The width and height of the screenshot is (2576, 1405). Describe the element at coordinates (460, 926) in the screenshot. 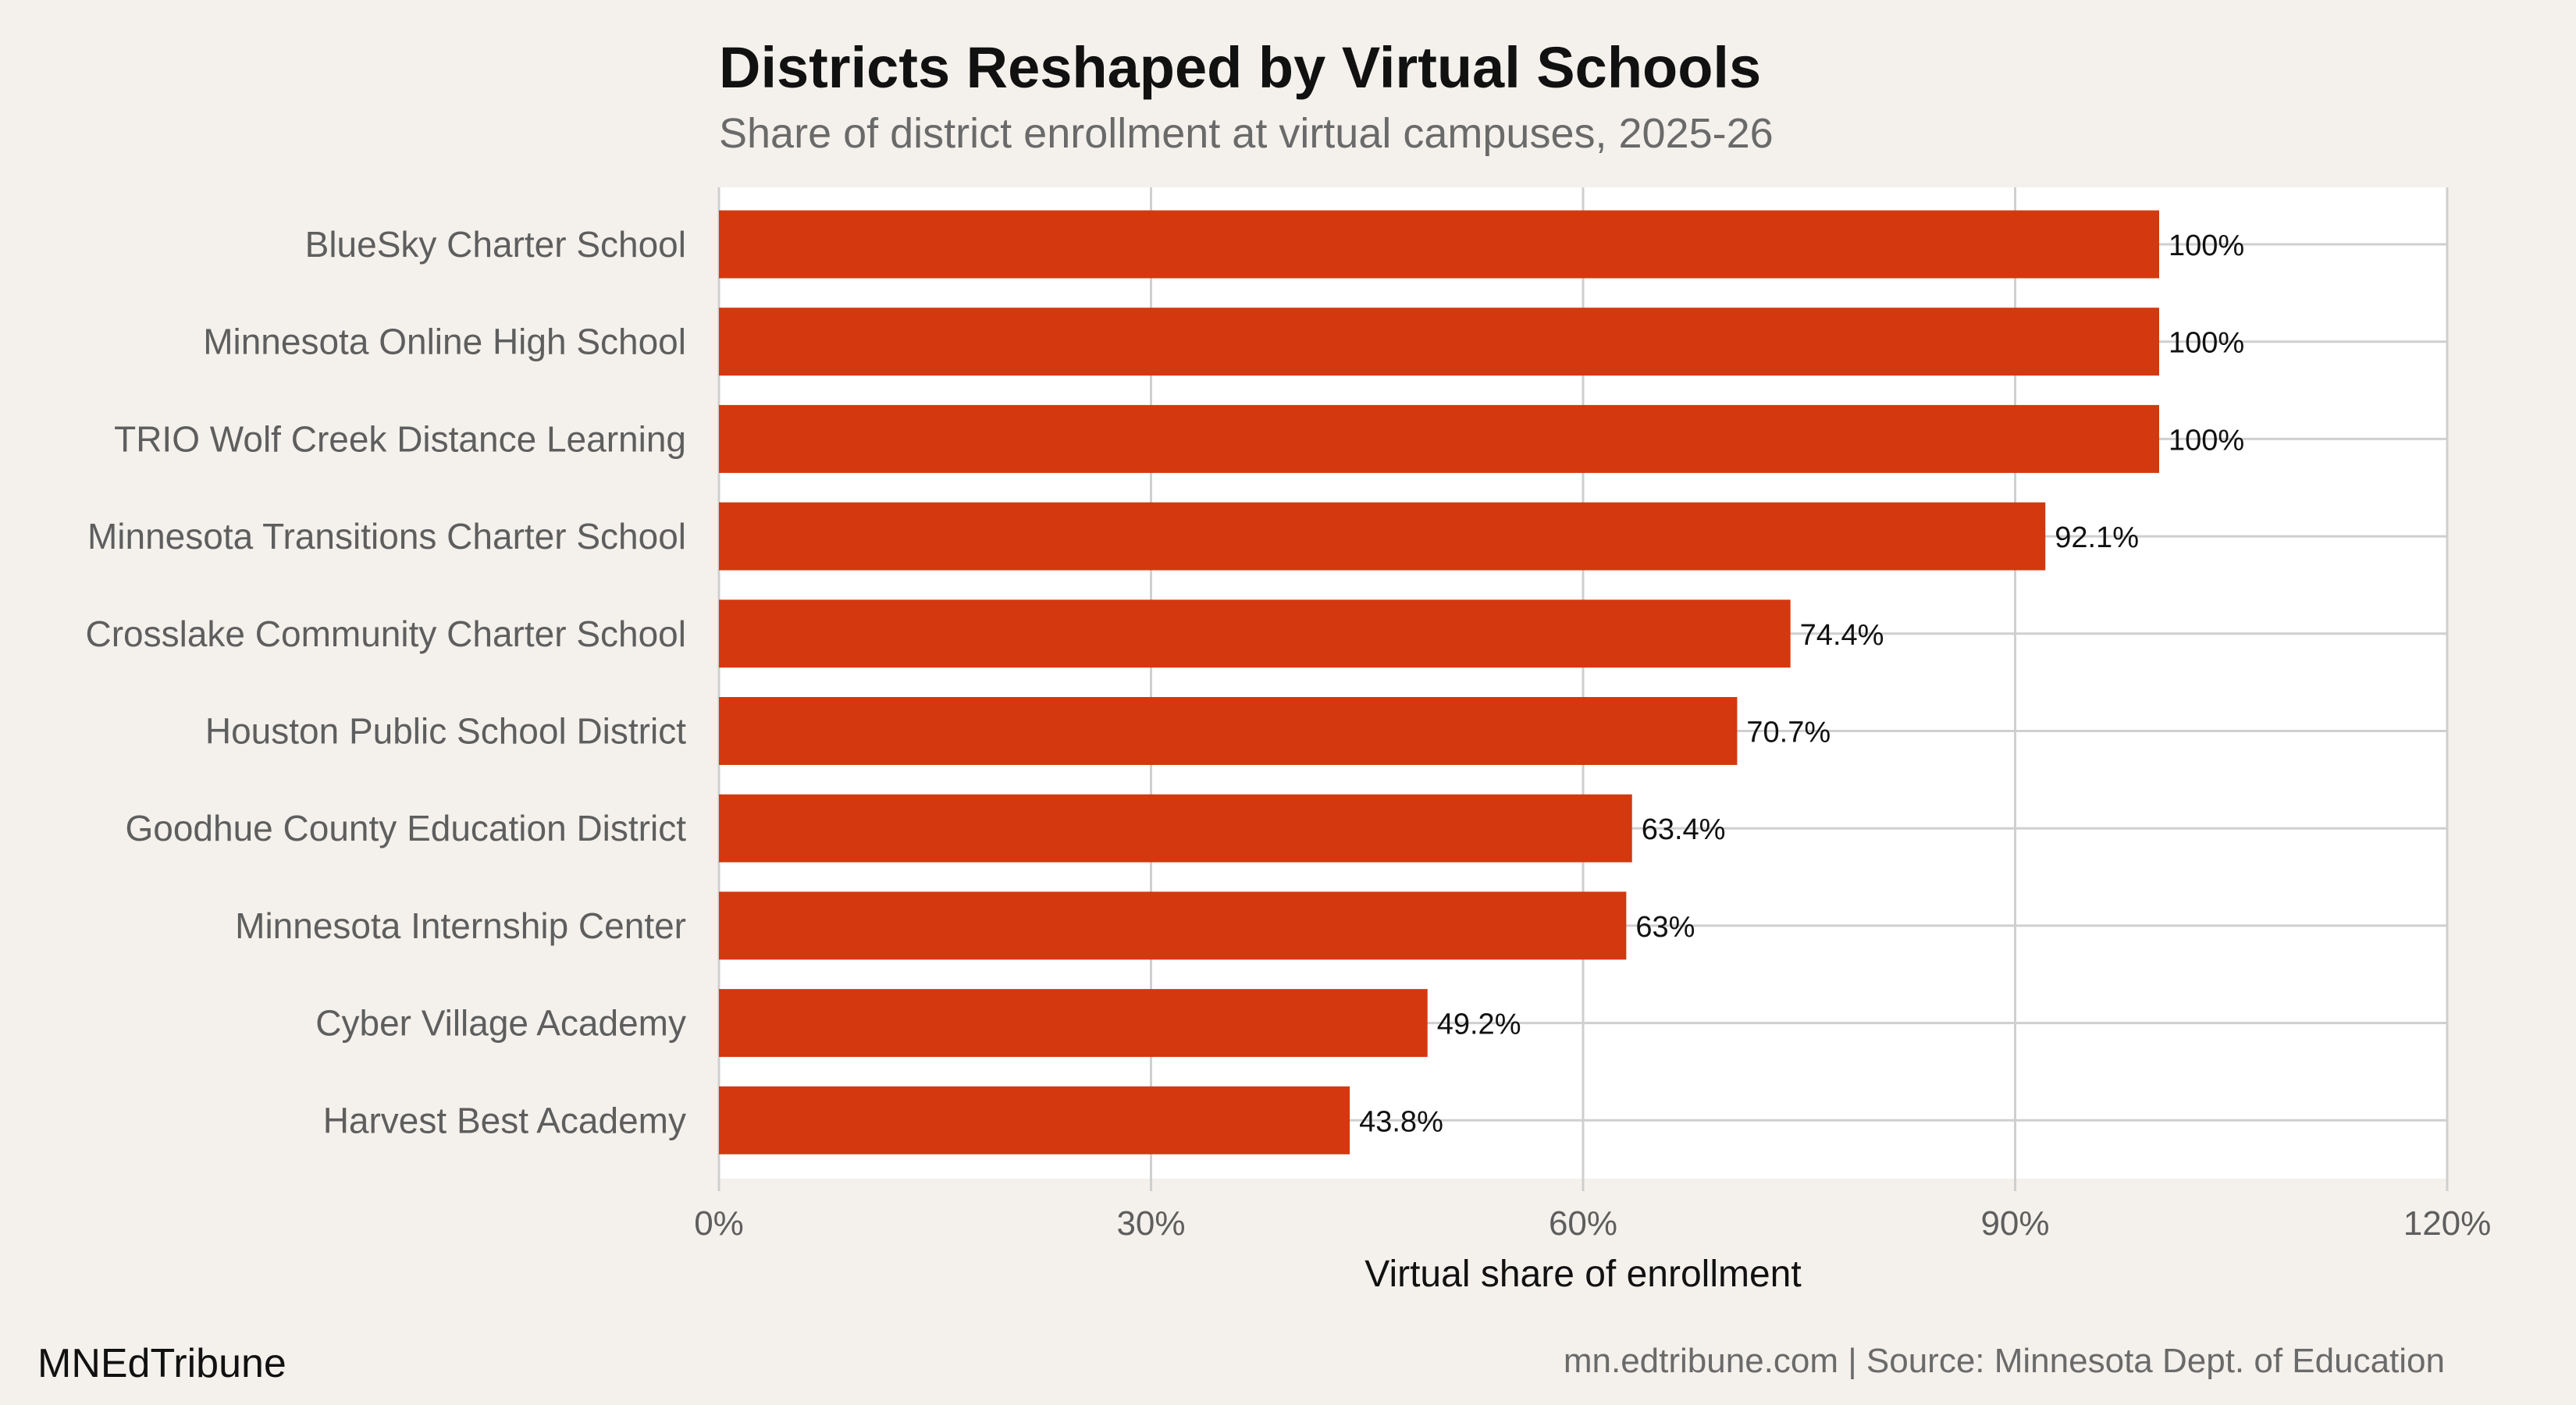

I see `category-label: Minnesota Internship Center` at that location.